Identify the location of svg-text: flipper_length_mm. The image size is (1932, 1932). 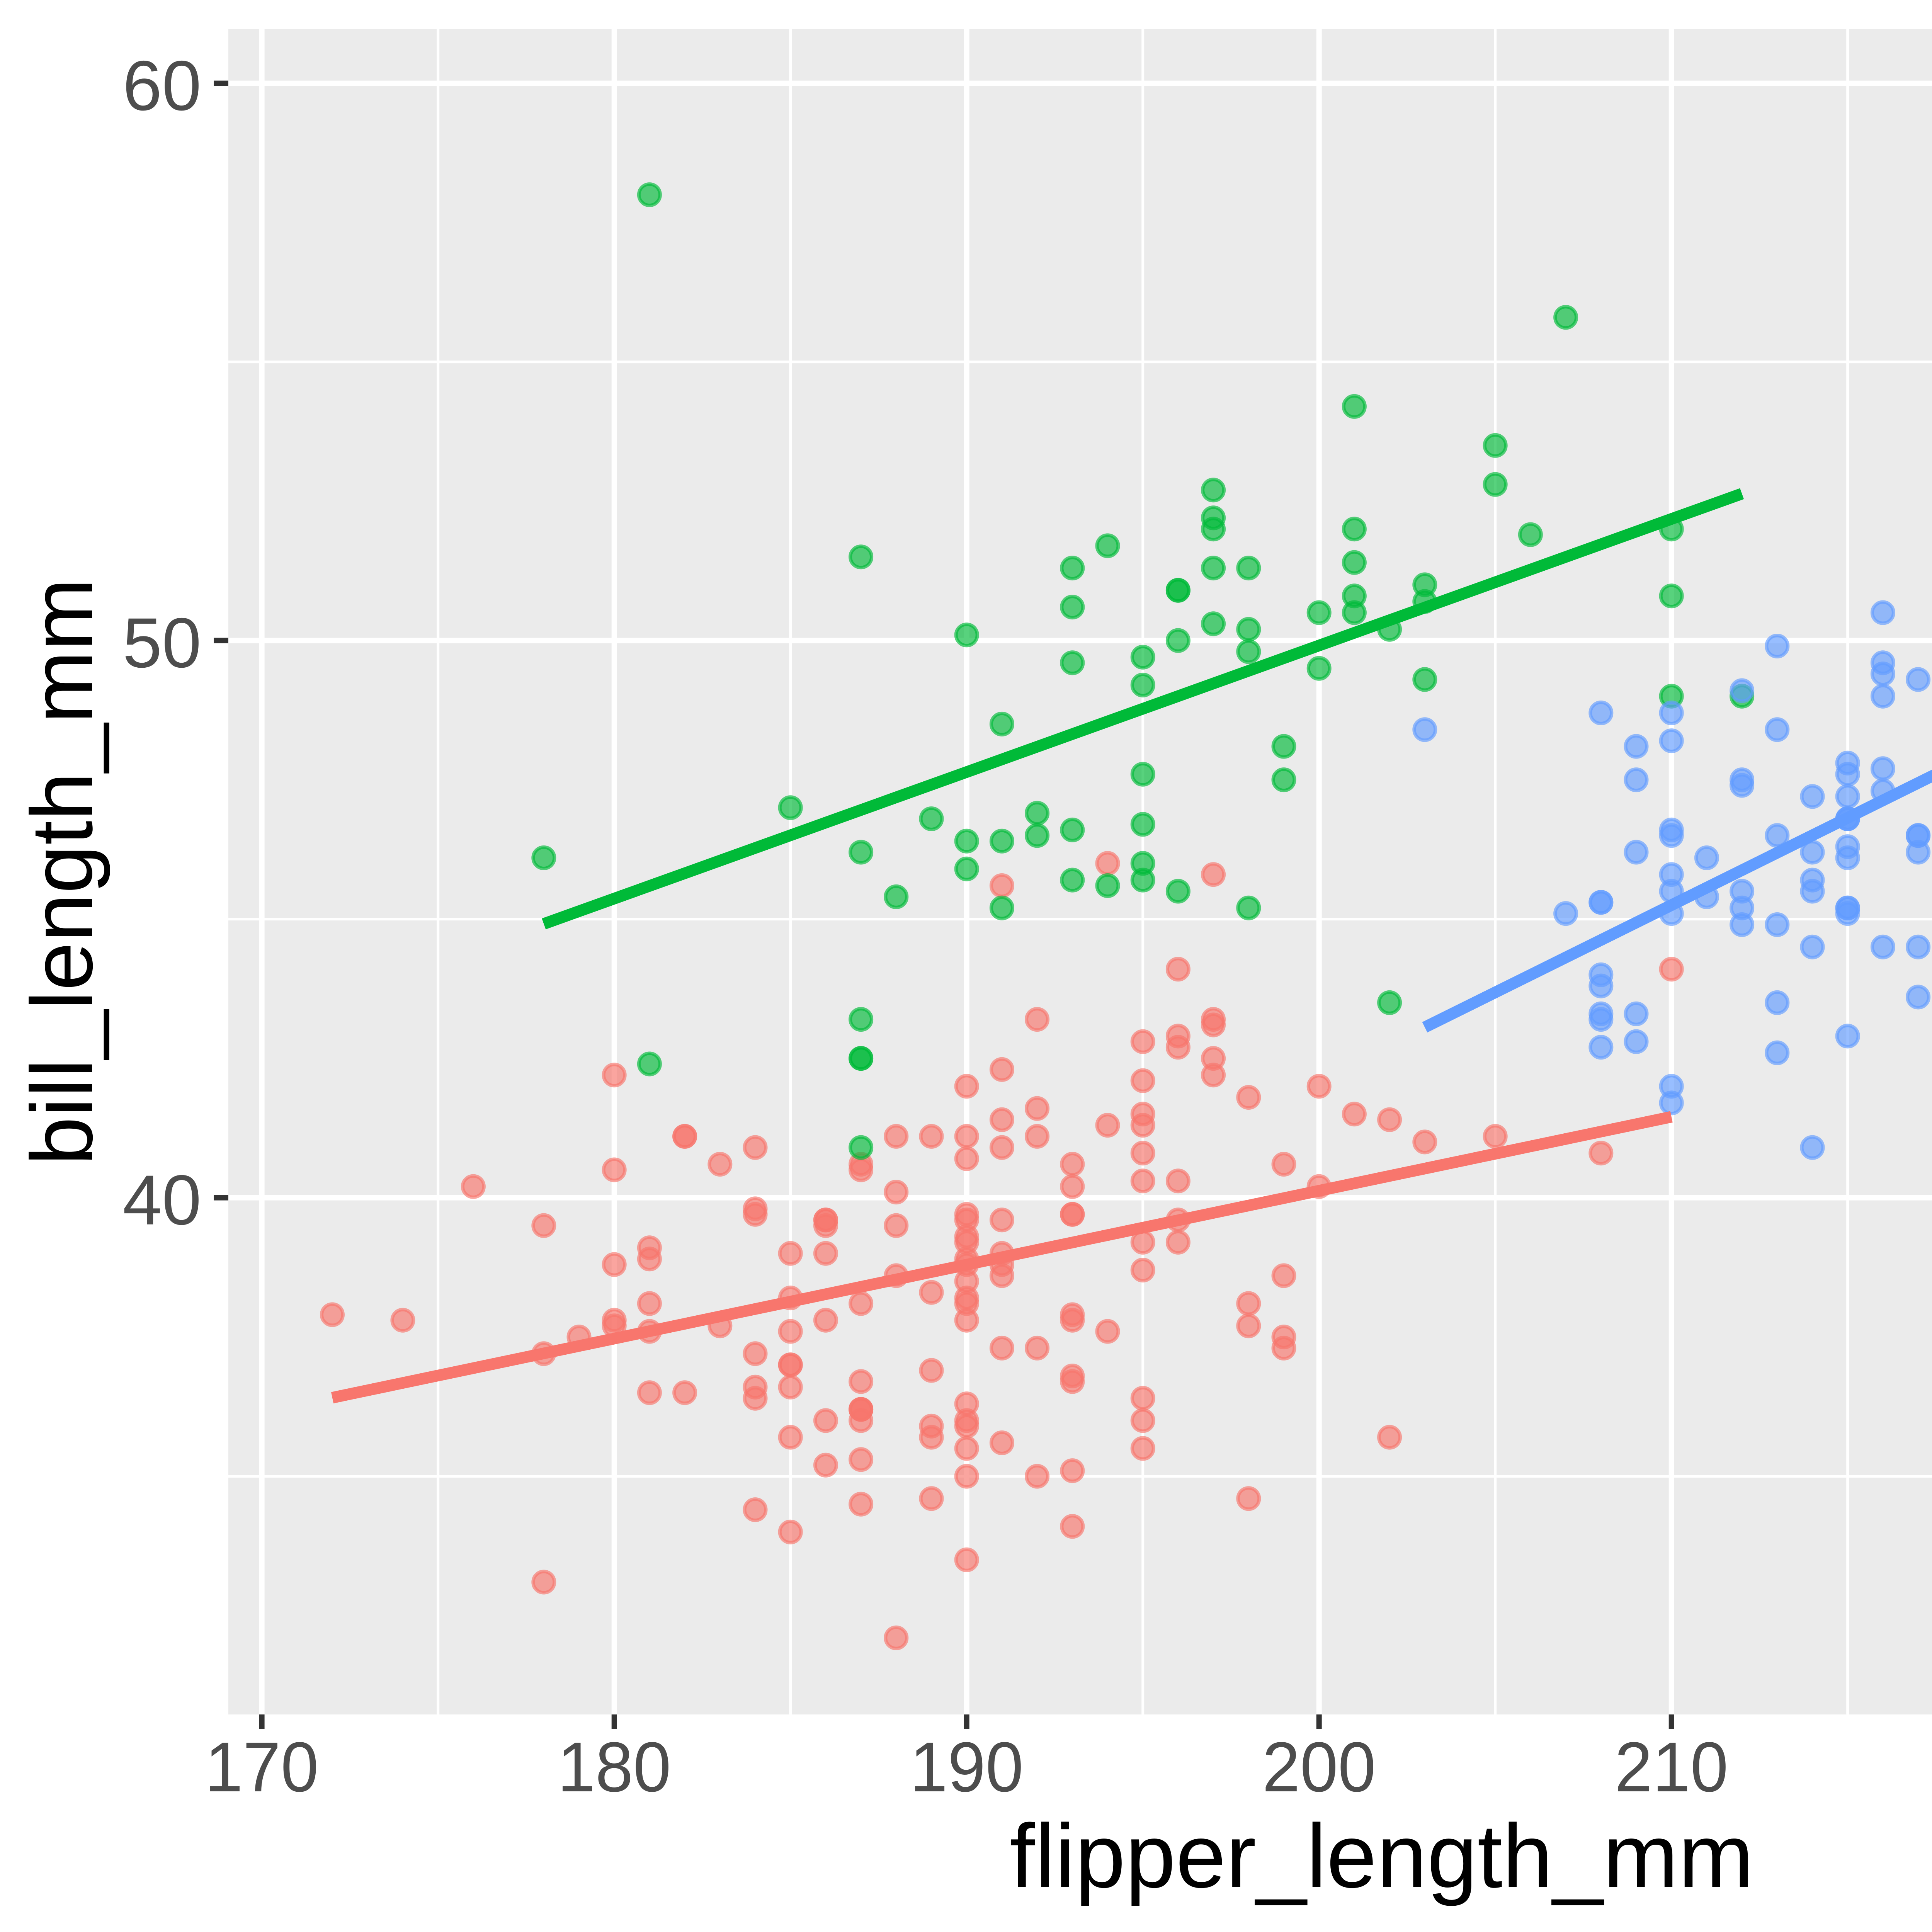
(1382, 1856).